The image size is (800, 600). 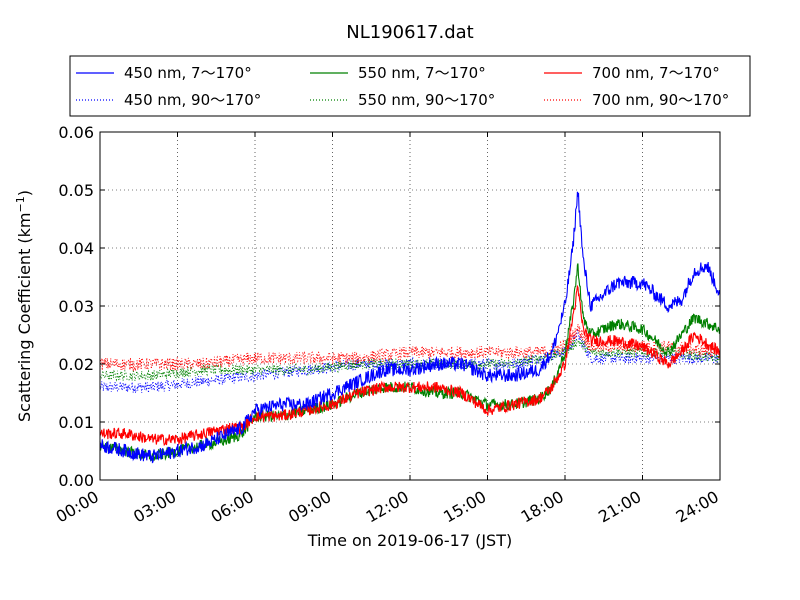 What do you see at coordinates (697, 507) in the screenshot?
I see `x-tick-label: 24:00` at bounding box center [697, 507].